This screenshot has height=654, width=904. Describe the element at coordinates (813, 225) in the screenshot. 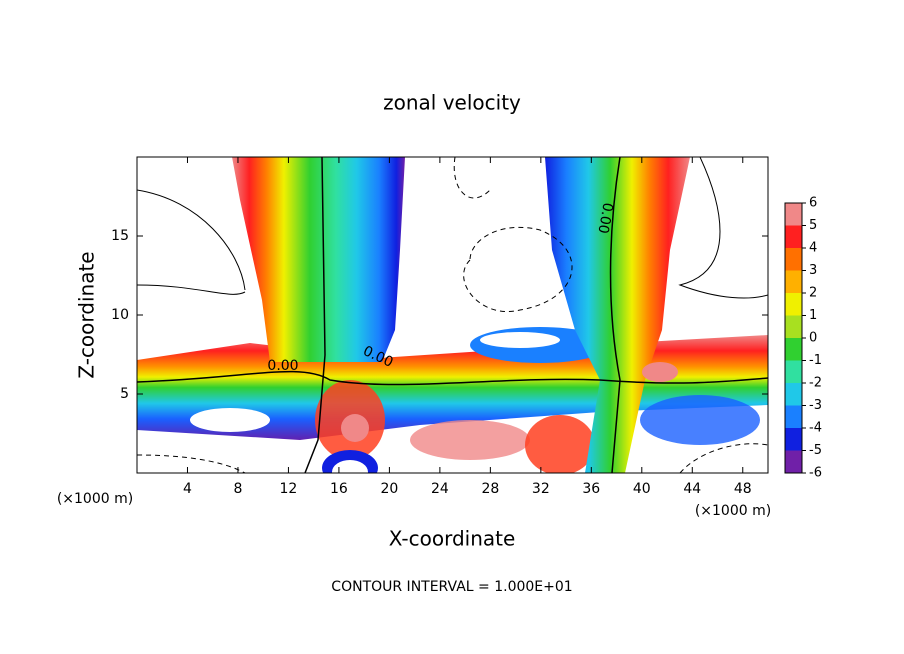

I see `colorbar-label: 5` at that location.